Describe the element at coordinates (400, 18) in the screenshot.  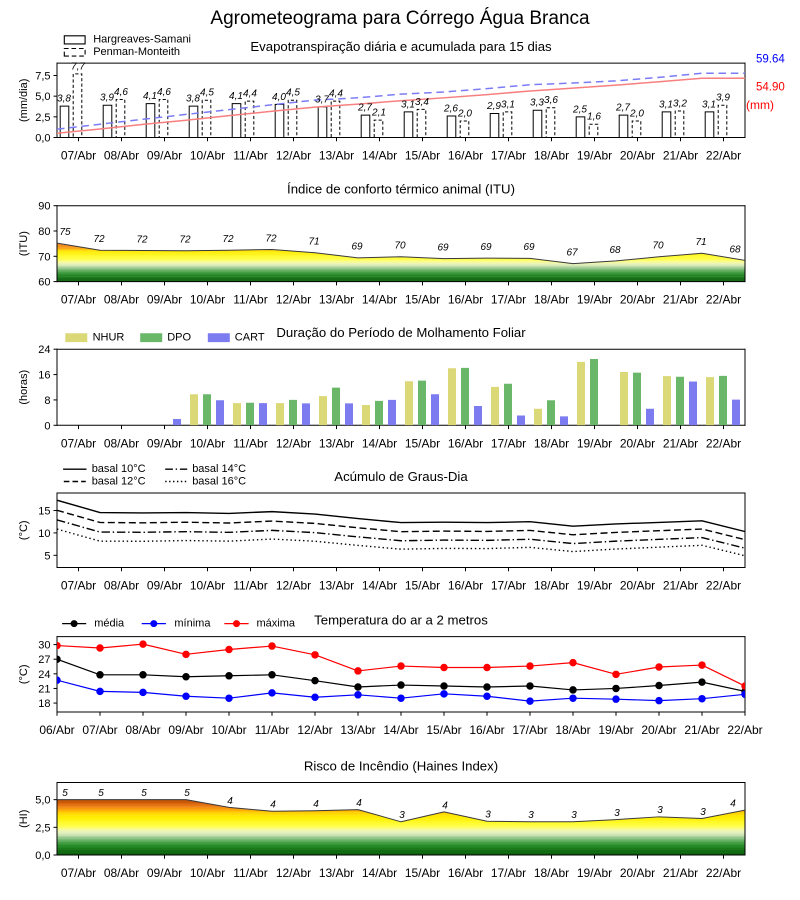
I see `svg-text:Agrometeograma para Córrego Ág: Agrometeograma para Córrego Água Branca` at that location.